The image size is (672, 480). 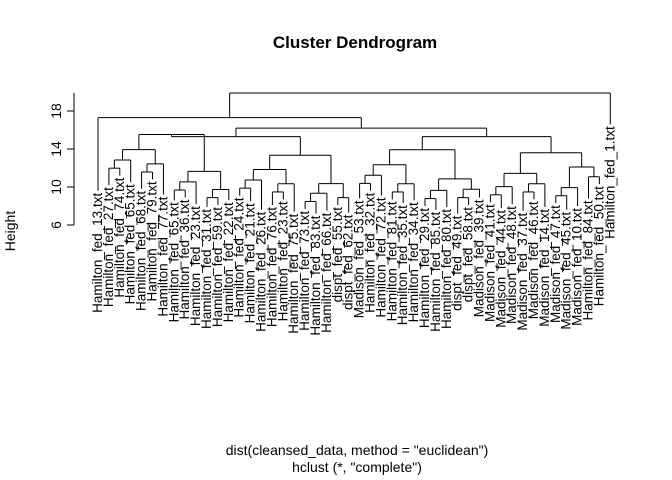 I want to click on leaf-label: Hamilton_fed_68.txt, so click(x=141, y=251).